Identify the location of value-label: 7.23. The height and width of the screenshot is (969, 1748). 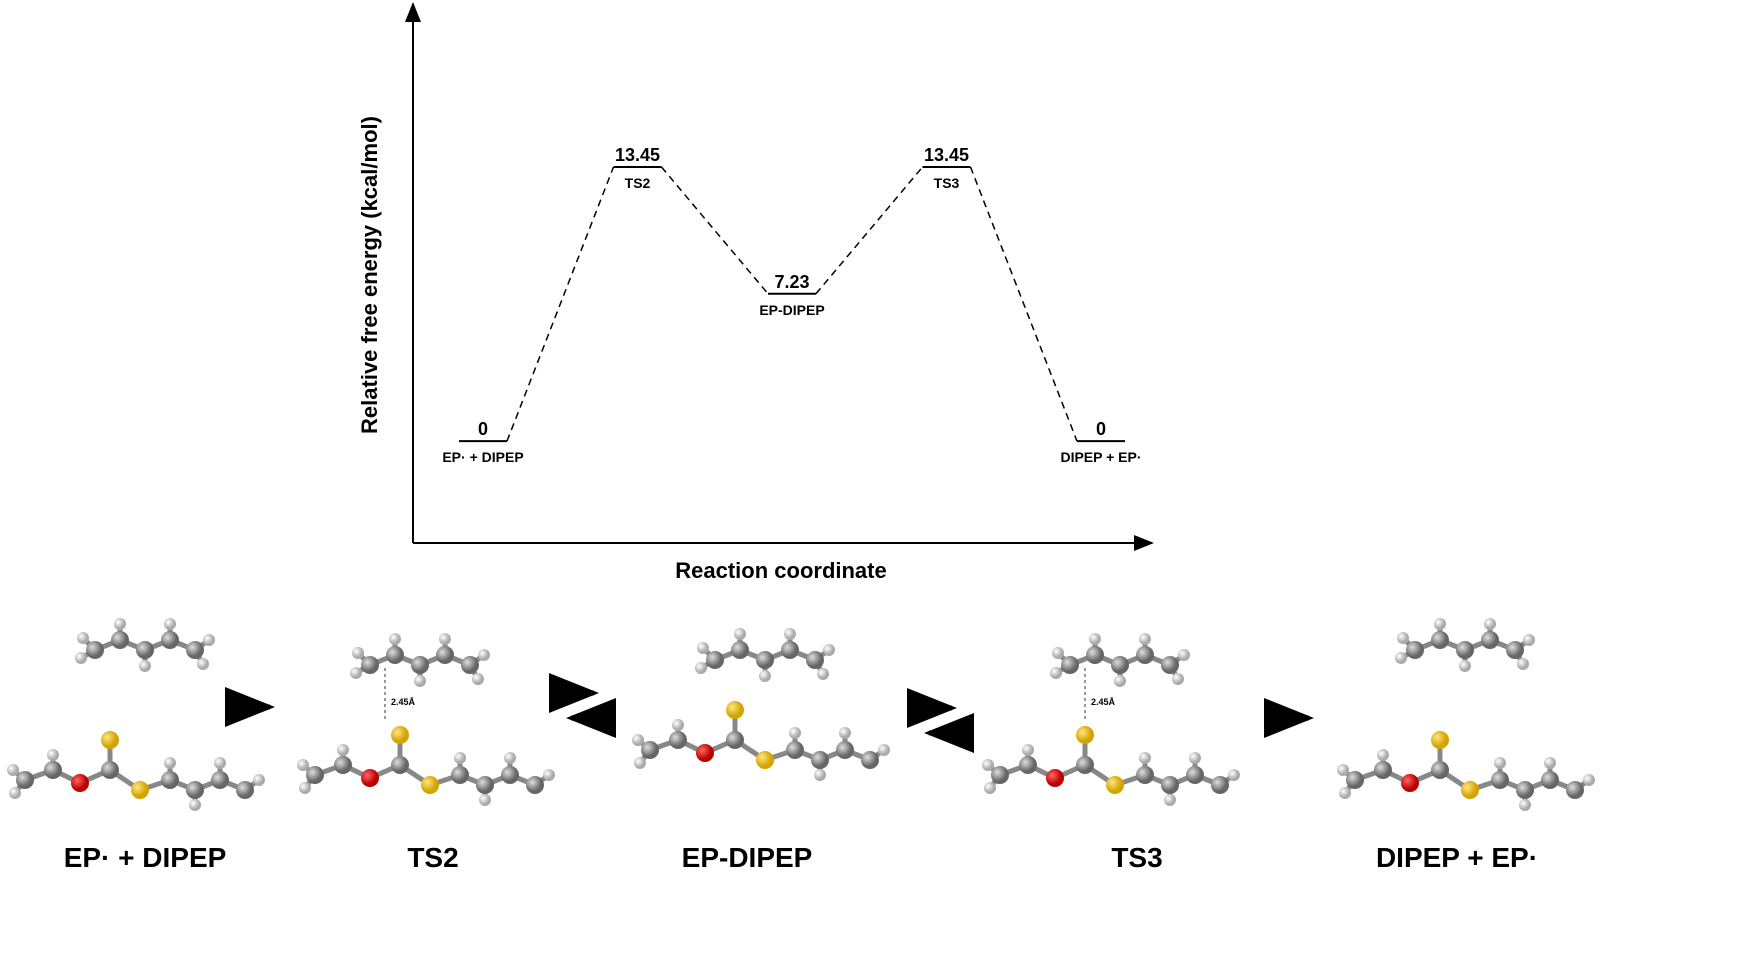
(791, 282).